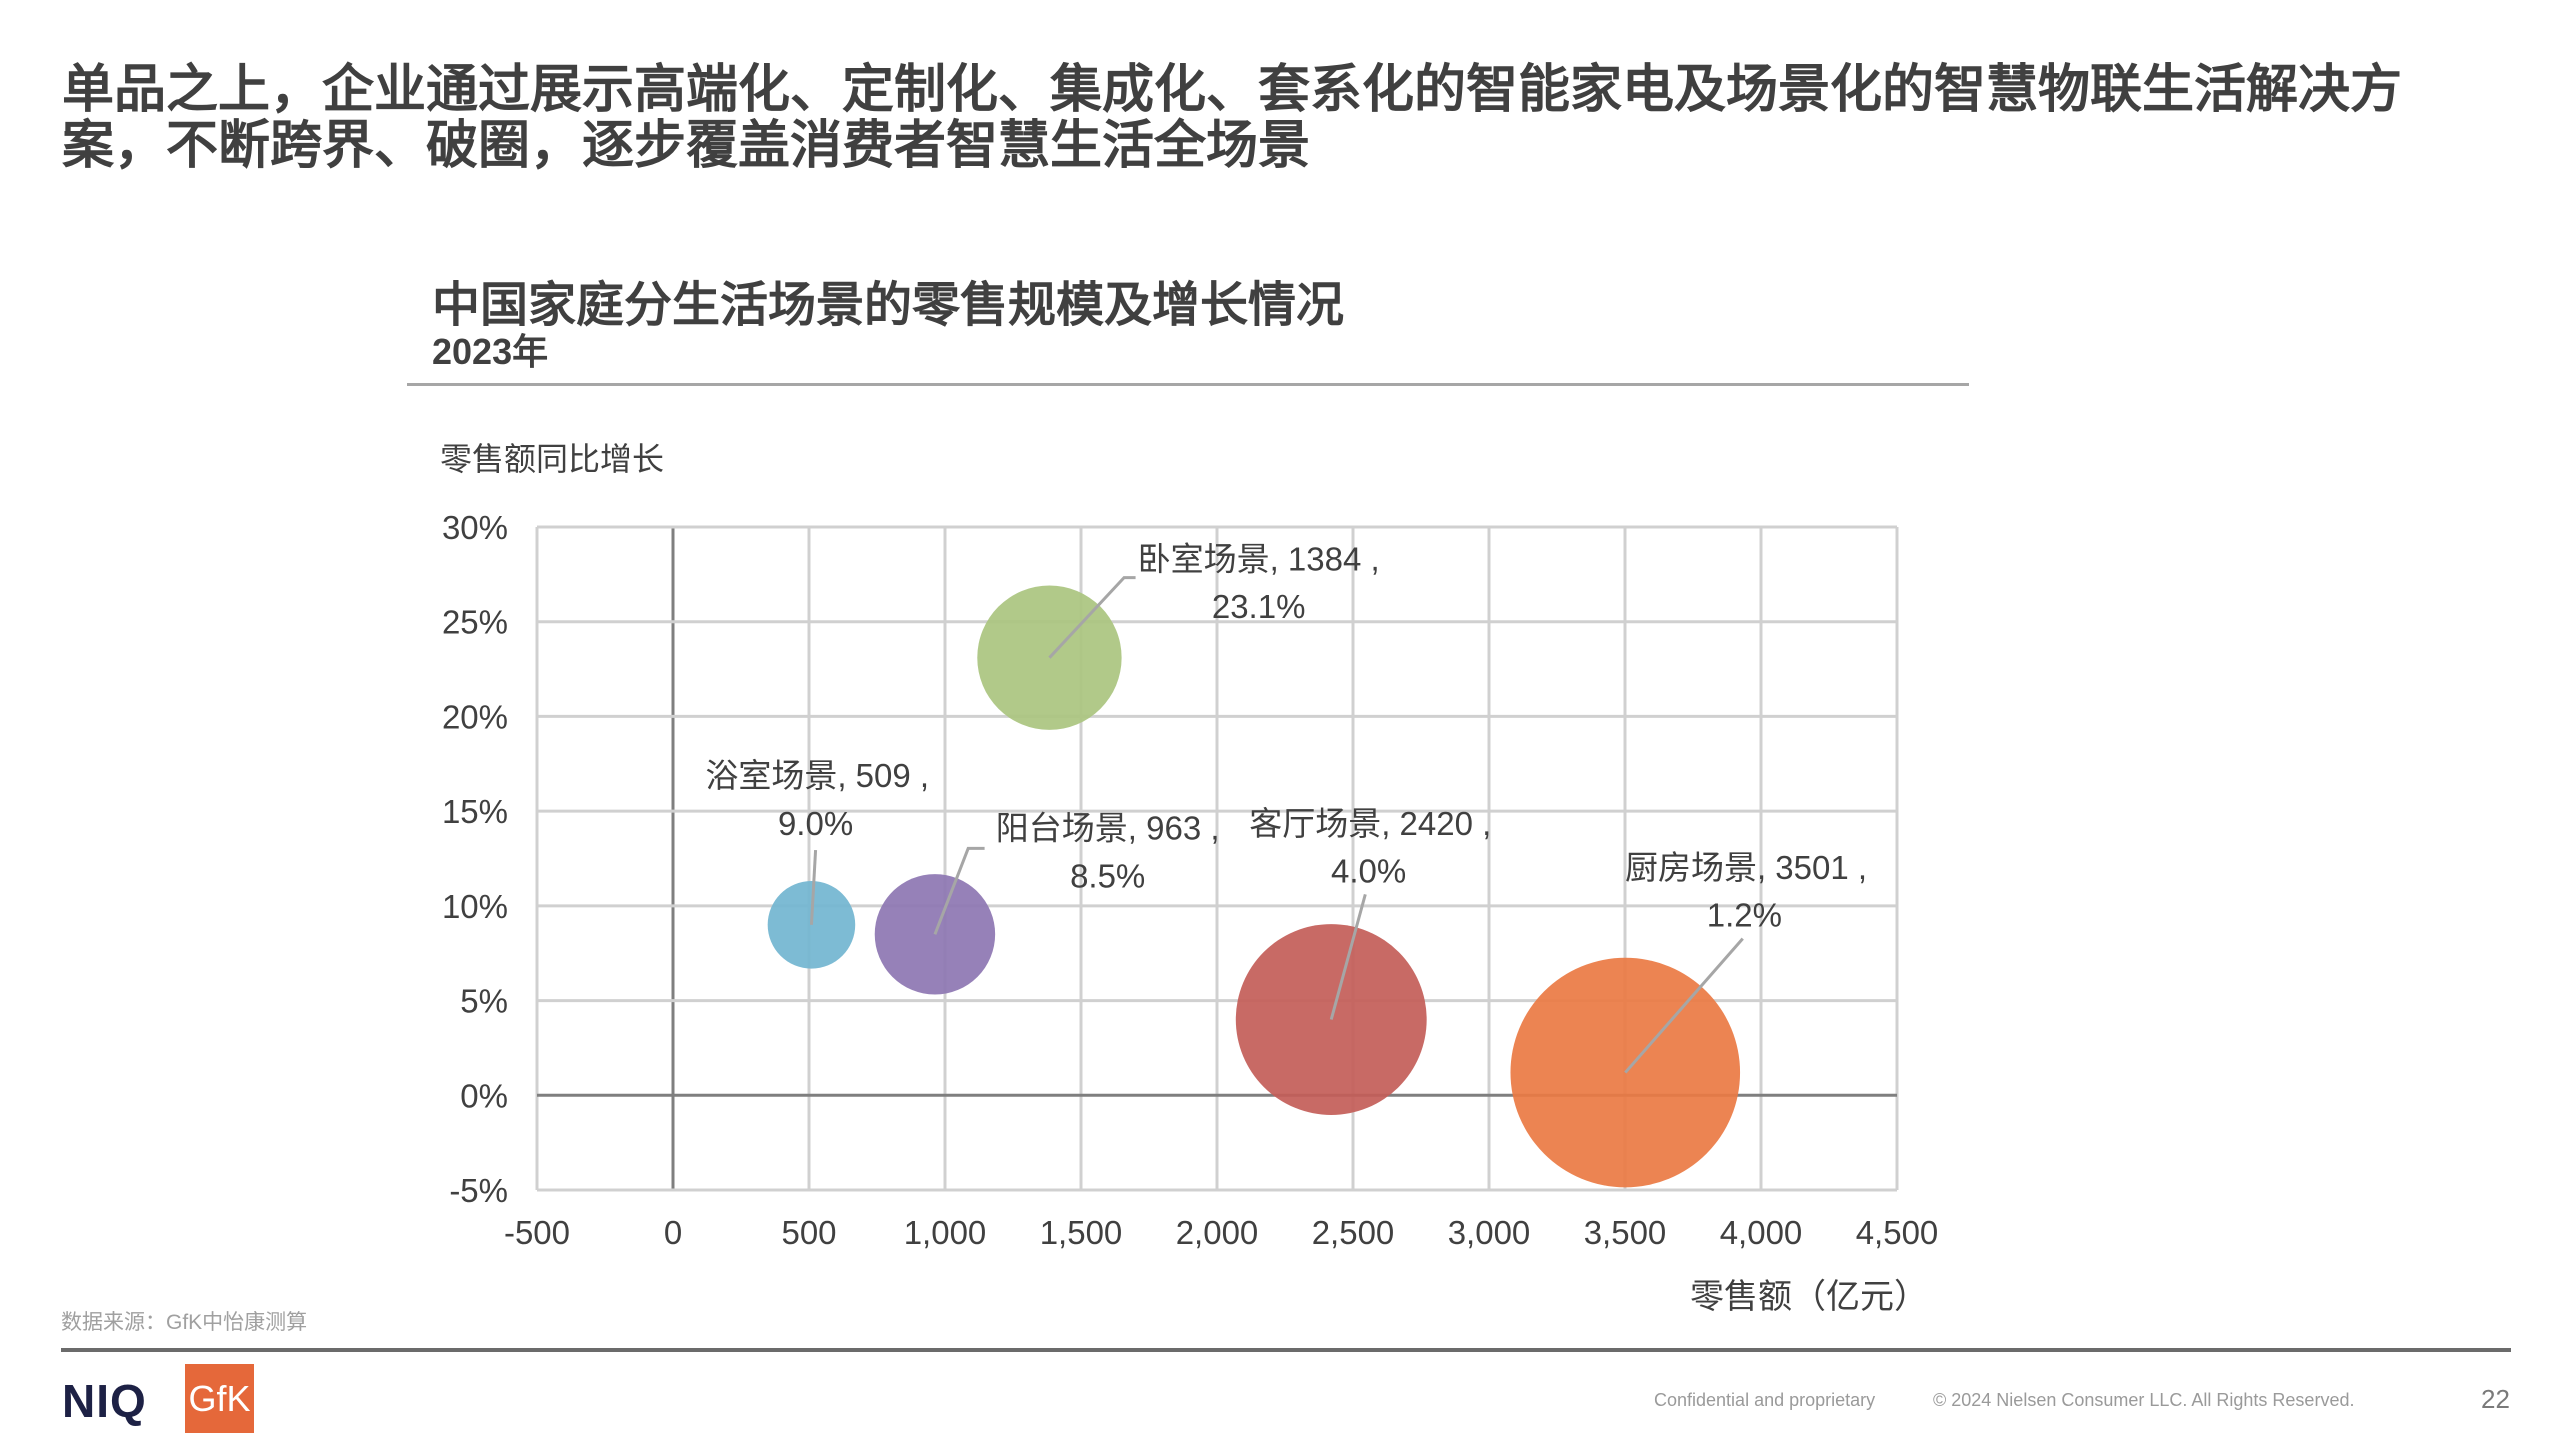 This screenshot has width=2560, height=1440. Describe the element at coordinates (2495, 1399) in the screenshot. I see `page-number: 22` at that location.